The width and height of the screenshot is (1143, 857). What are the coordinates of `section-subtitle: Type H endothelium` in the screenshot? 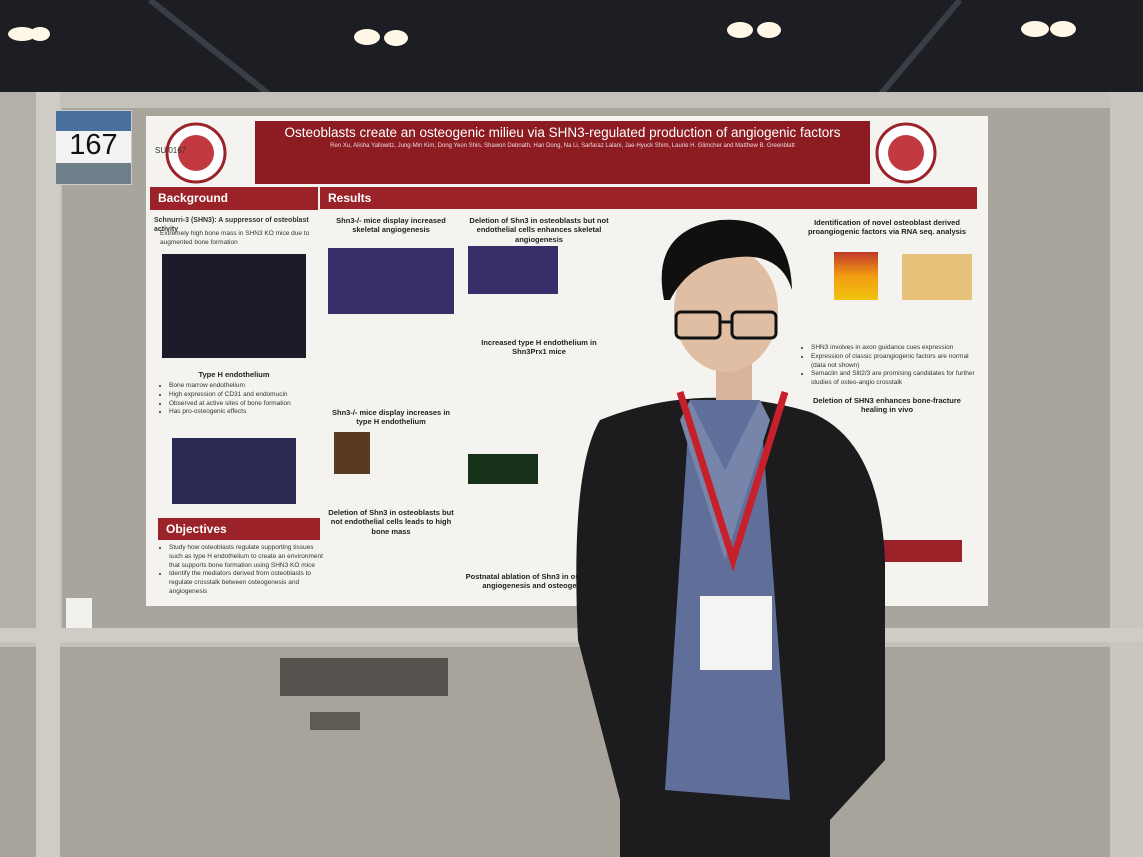 It's located at (234, 374).